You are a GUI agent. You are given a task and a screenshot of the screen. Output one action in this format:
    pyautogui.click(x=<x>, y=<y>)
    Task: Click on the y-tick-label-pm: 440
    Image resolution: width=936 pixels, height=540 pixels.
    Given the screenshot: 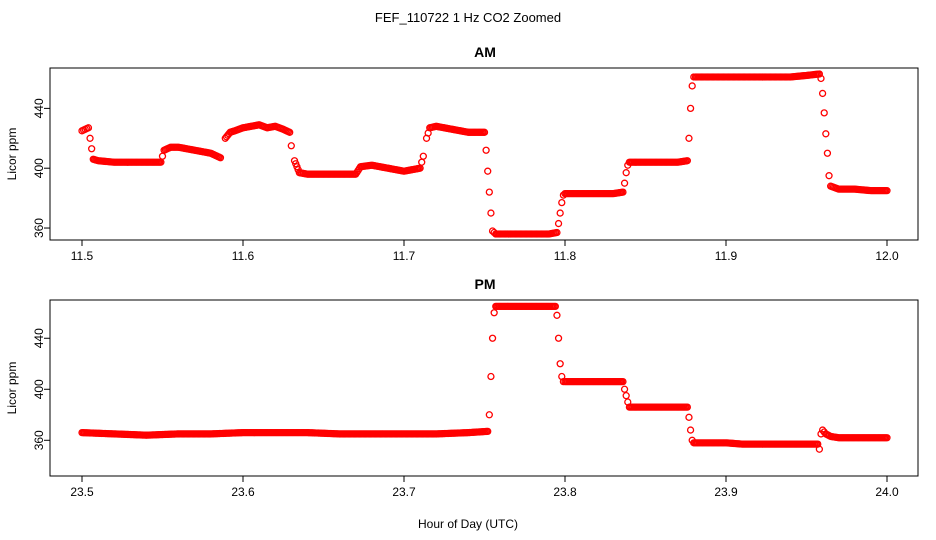 What is the action you would take?
    pyautogui.click(x=39, y=338)
    